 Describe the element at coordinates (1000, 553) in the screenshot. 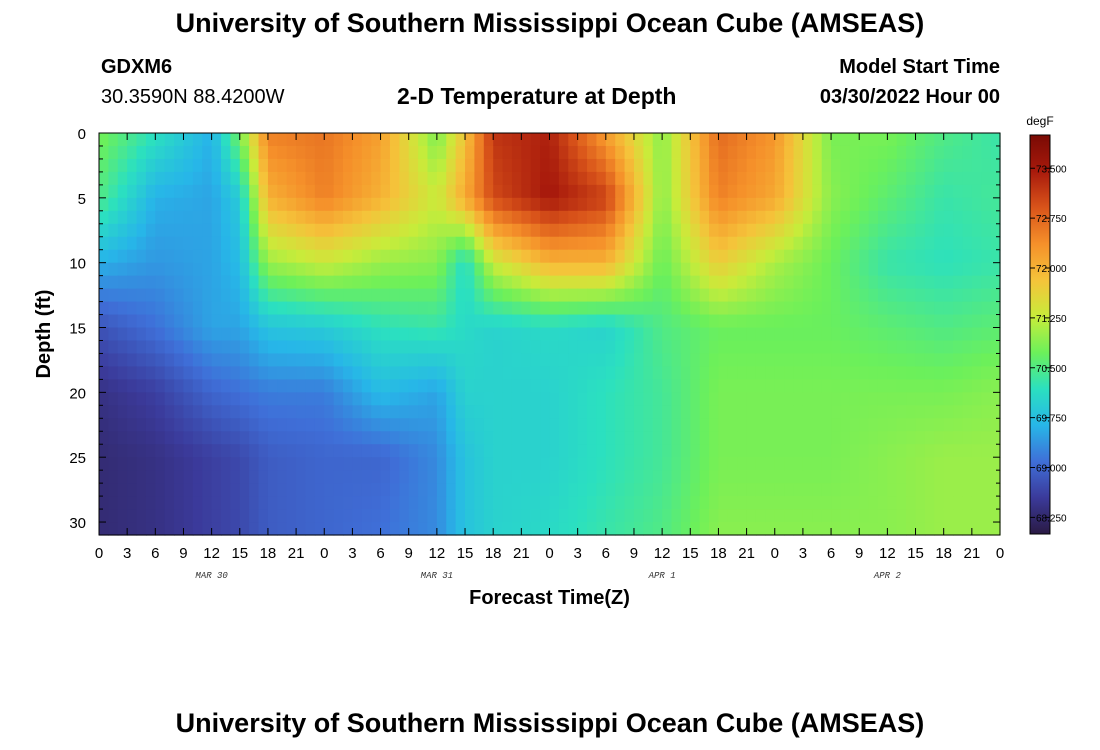

I see `x-tick-label: 0` at that location.